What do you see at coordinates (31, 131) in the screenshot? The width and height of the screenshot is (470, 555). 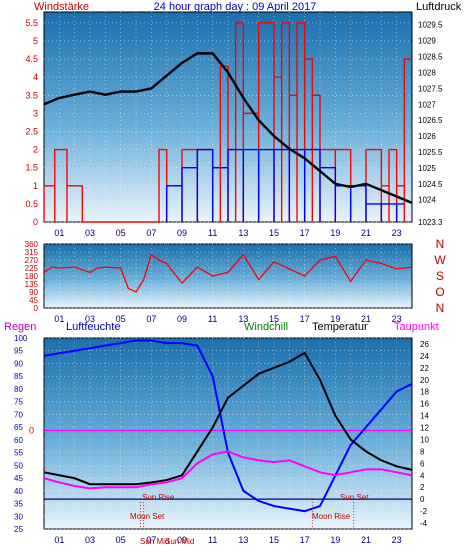 I see `wind-tick-label: 2.5` at bounding box center [31, 131].